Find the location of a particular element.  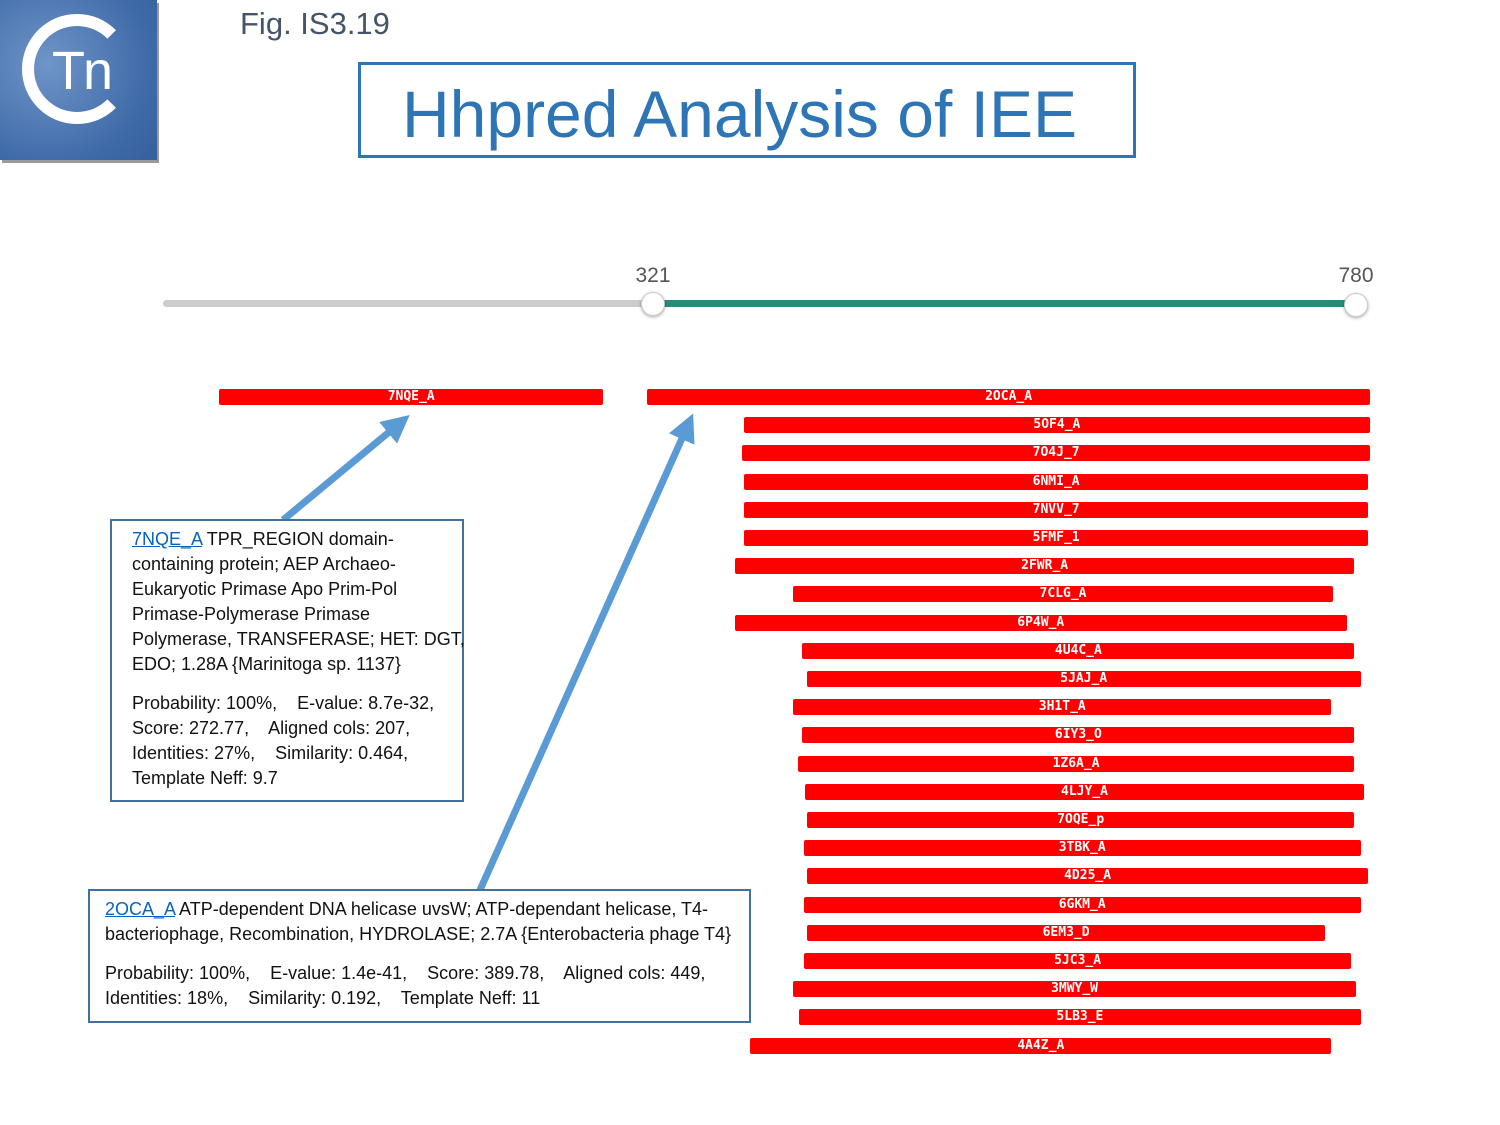

slider-handle-end is located at coordinates (1356, 305).